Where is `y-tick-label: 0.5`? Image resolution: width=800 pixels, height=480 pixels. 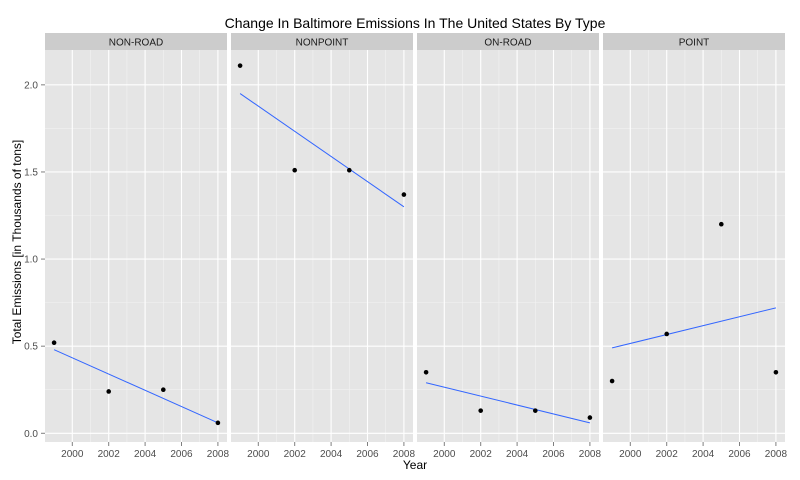
y-tick-label: 0.5 is located at coordinates (31, 347).